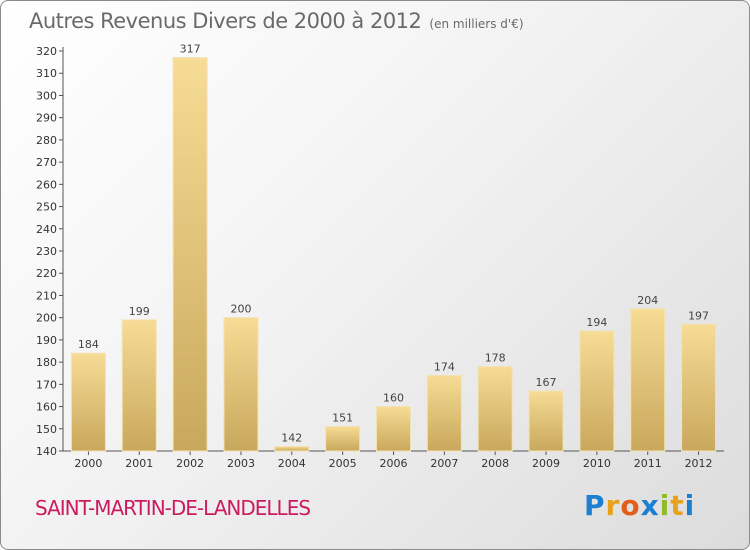 The width and height of the screenshot is (750, 550). I want to click on data-label: 199, so click(139, 311).